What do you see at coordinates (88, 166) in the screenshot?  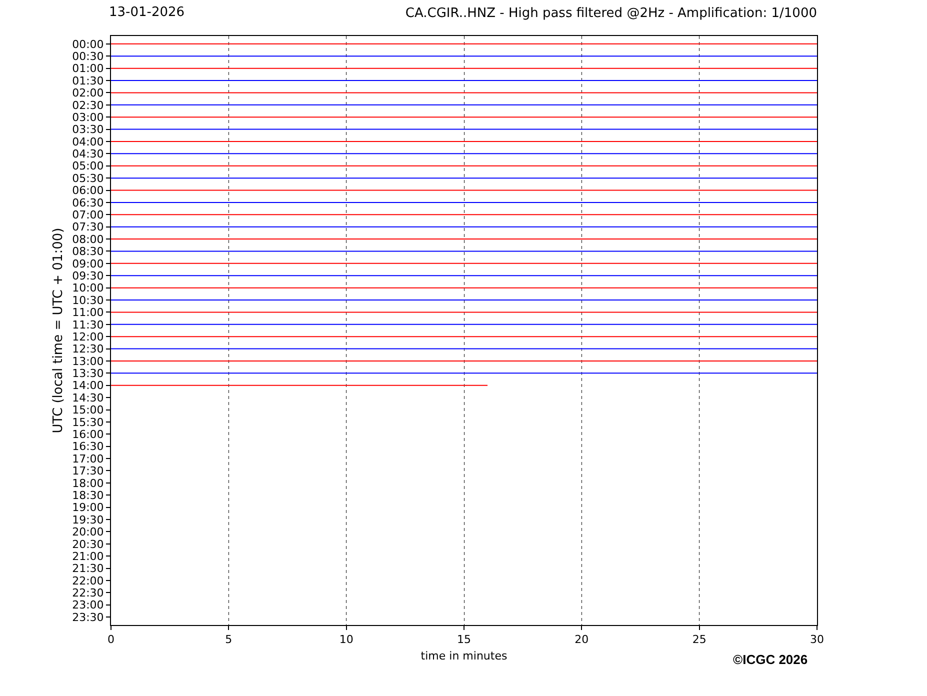 I see `y-tick-label: 05:00` at bounding box center [88, 166].